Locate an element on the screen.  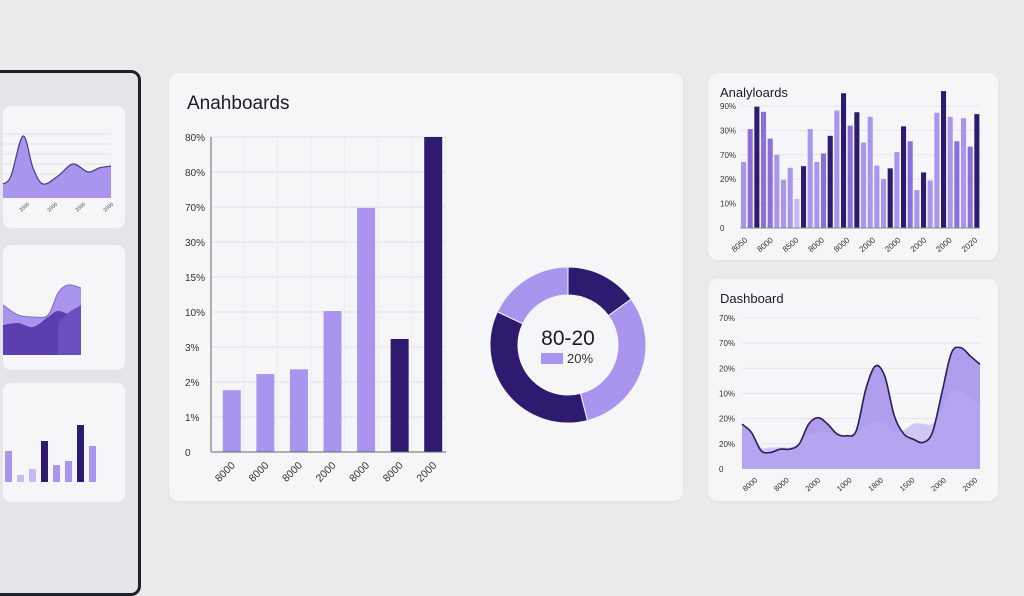
device-frame: 2000 2000 2000 2000 is located at coordinates (70, 333).